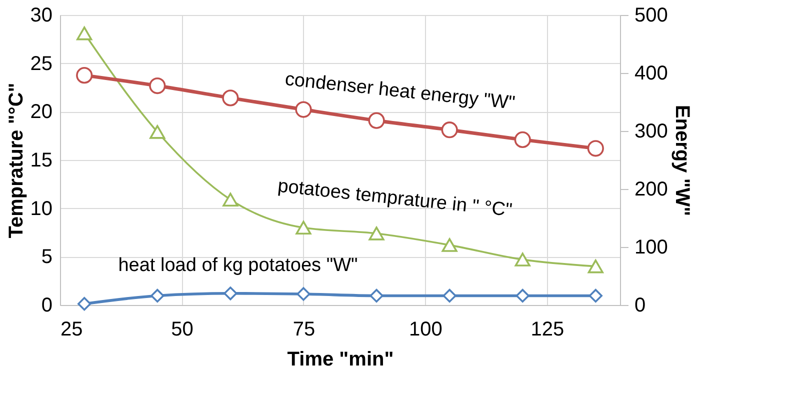  Describe the element at coordinates (304, 329) in the screenshot. I see `x-tick-label: 75` at that location.